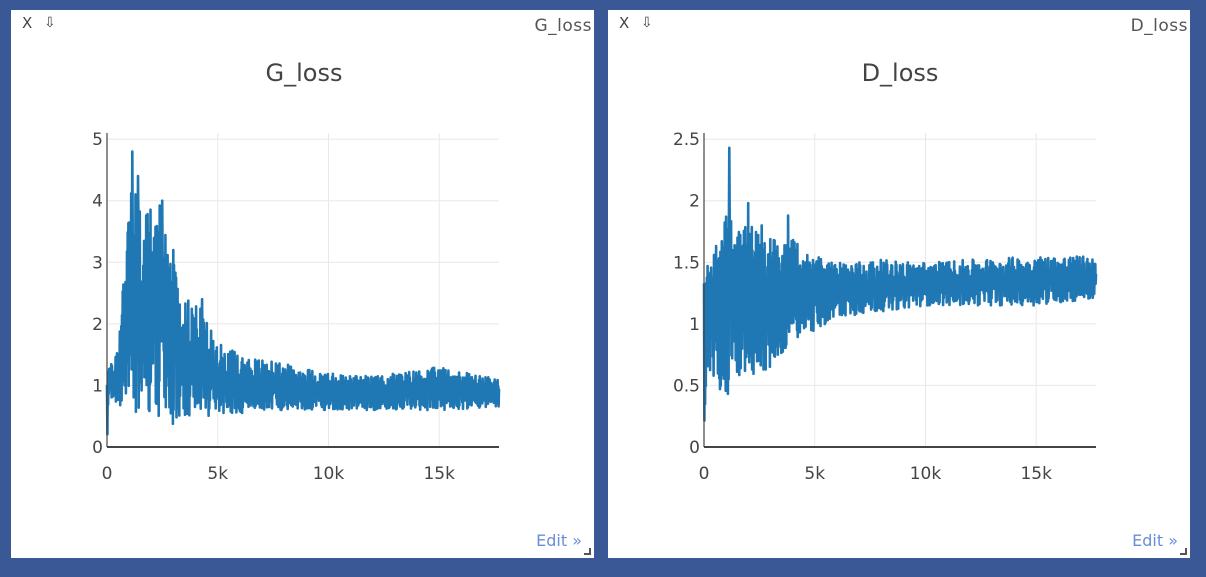 This screenshot has height=577, width=1206. Describe the element at coordinates (686, 263) in the screenshot. I see `y-tick-label: 1.5` at that location.